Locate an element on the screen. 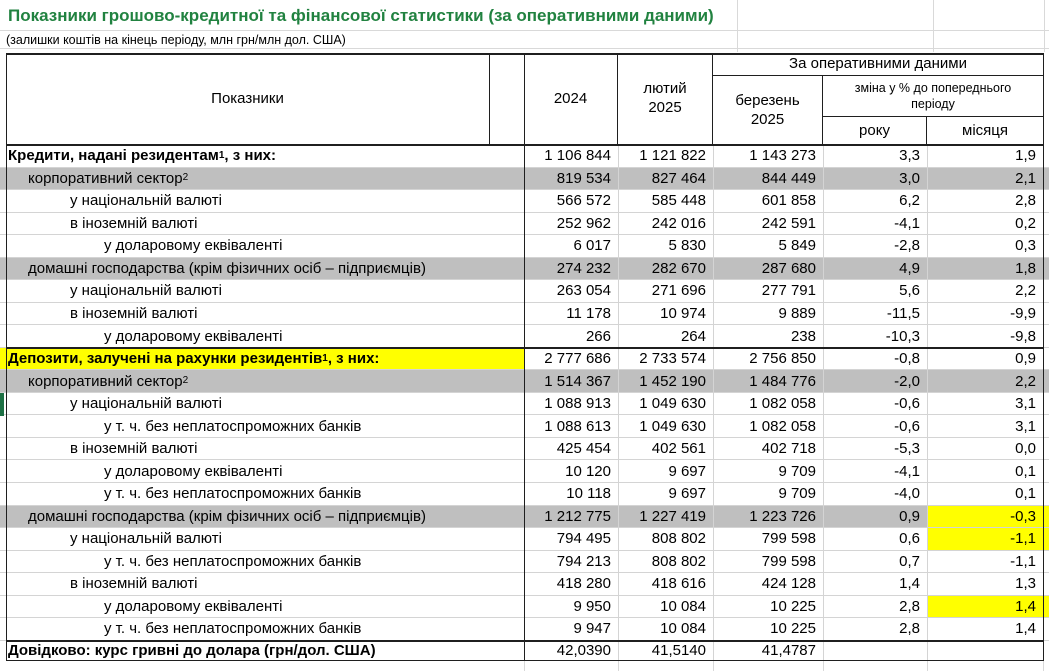 The image size is (1049, 671). value-cell-yoy-change: 4,9 is located at coordinates (909, 268).